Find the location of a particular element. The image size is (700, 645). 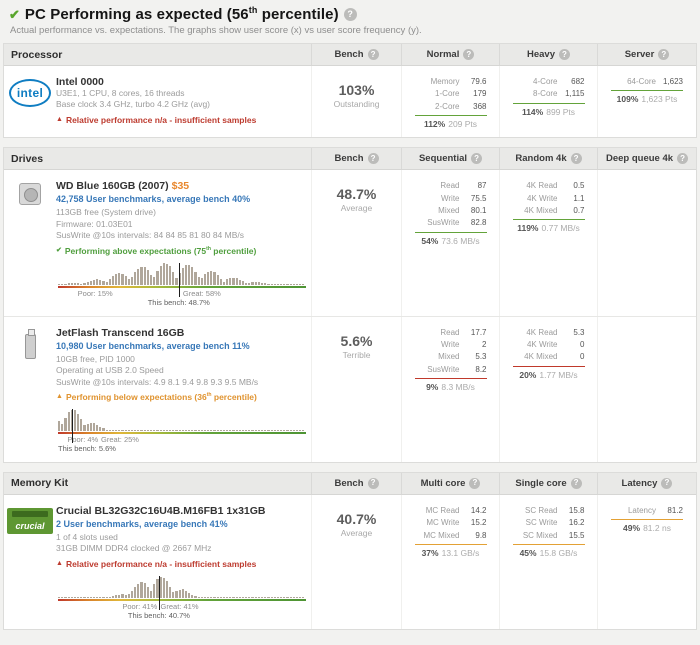

metric-row: Read 87 is located at coordinates (451, 186).